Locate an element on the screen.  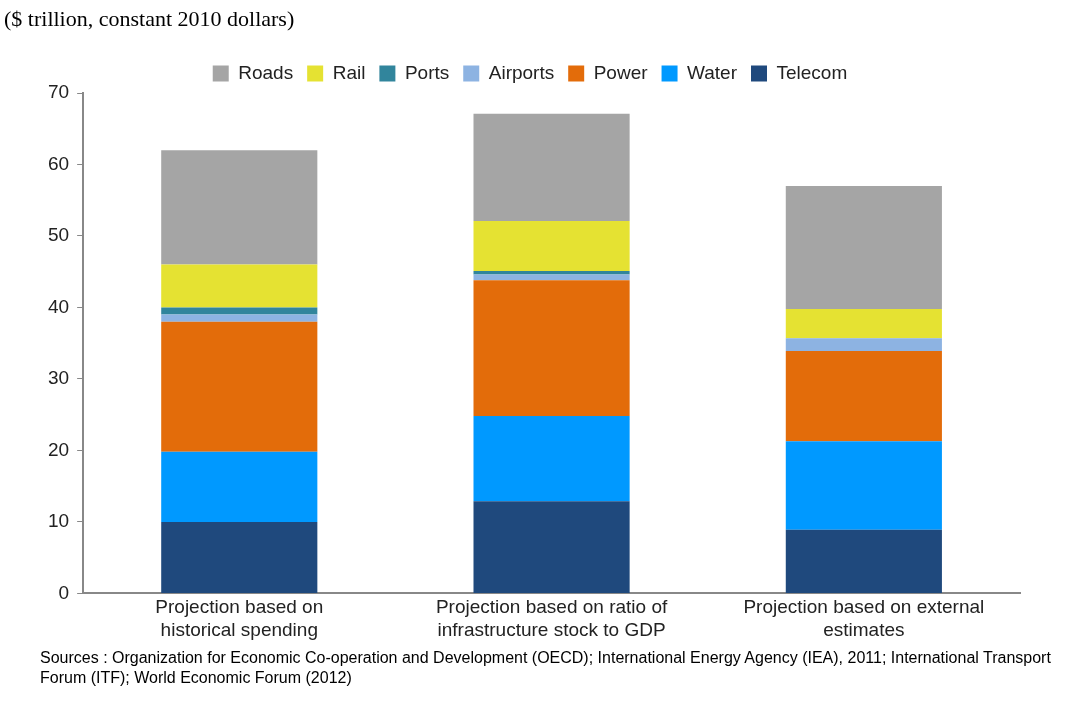
source-note: Sources : Organization for Economic Co-operation and Development (OECD); International Energy Agency (IEA), 2011; International Transport Forum (ITF); World Economic Forum (2012) is located at coordinates (546, 668).